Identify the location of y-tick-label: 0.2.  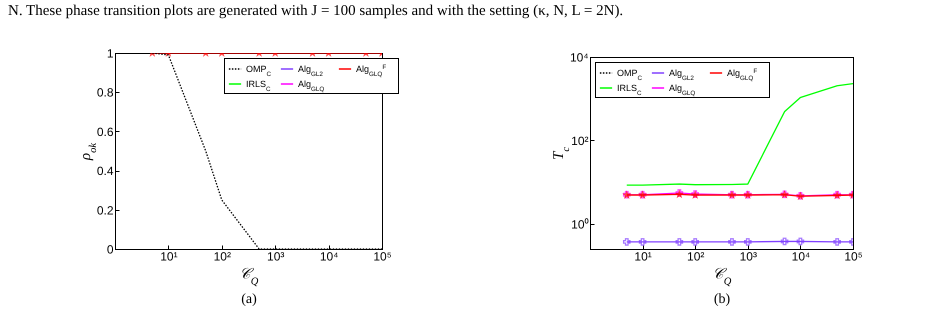
(105, 210).